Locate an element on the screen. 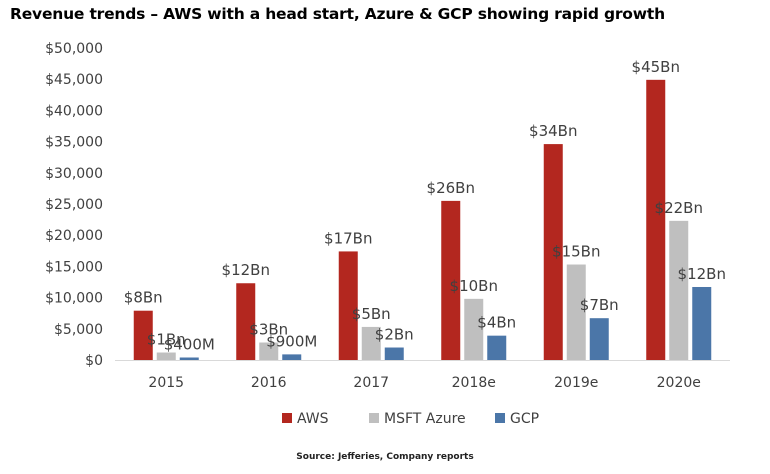 This screenshot has height=474, width=770. data-label: $8Bn is located at coordinates (143, 298).